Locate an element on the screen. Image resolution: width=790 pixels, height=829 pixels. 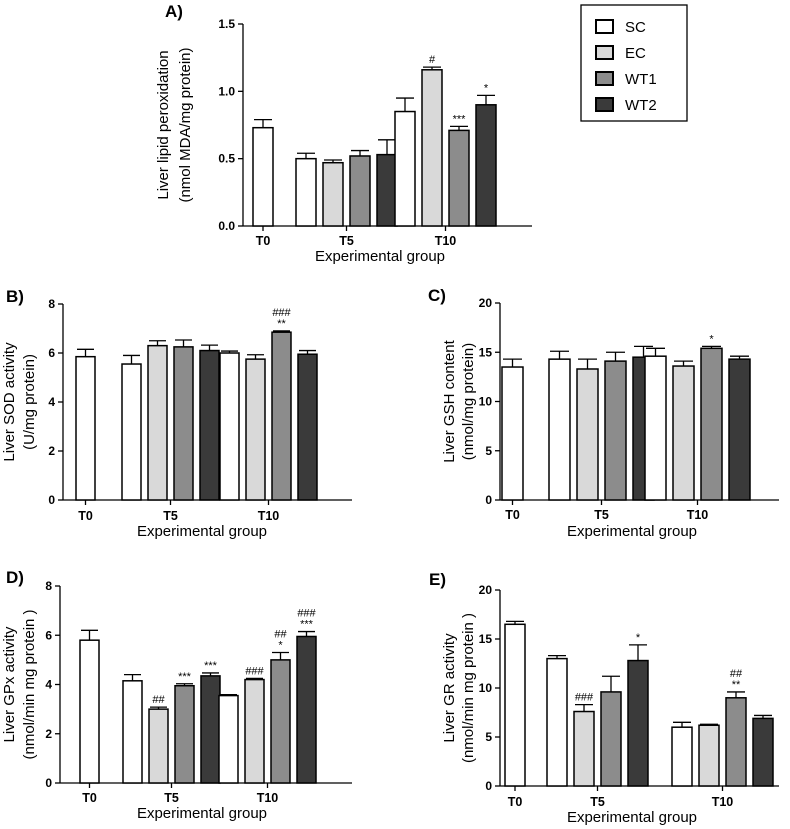
y-axis-title: (U/mg protein) is located at coordinates (29, 402).